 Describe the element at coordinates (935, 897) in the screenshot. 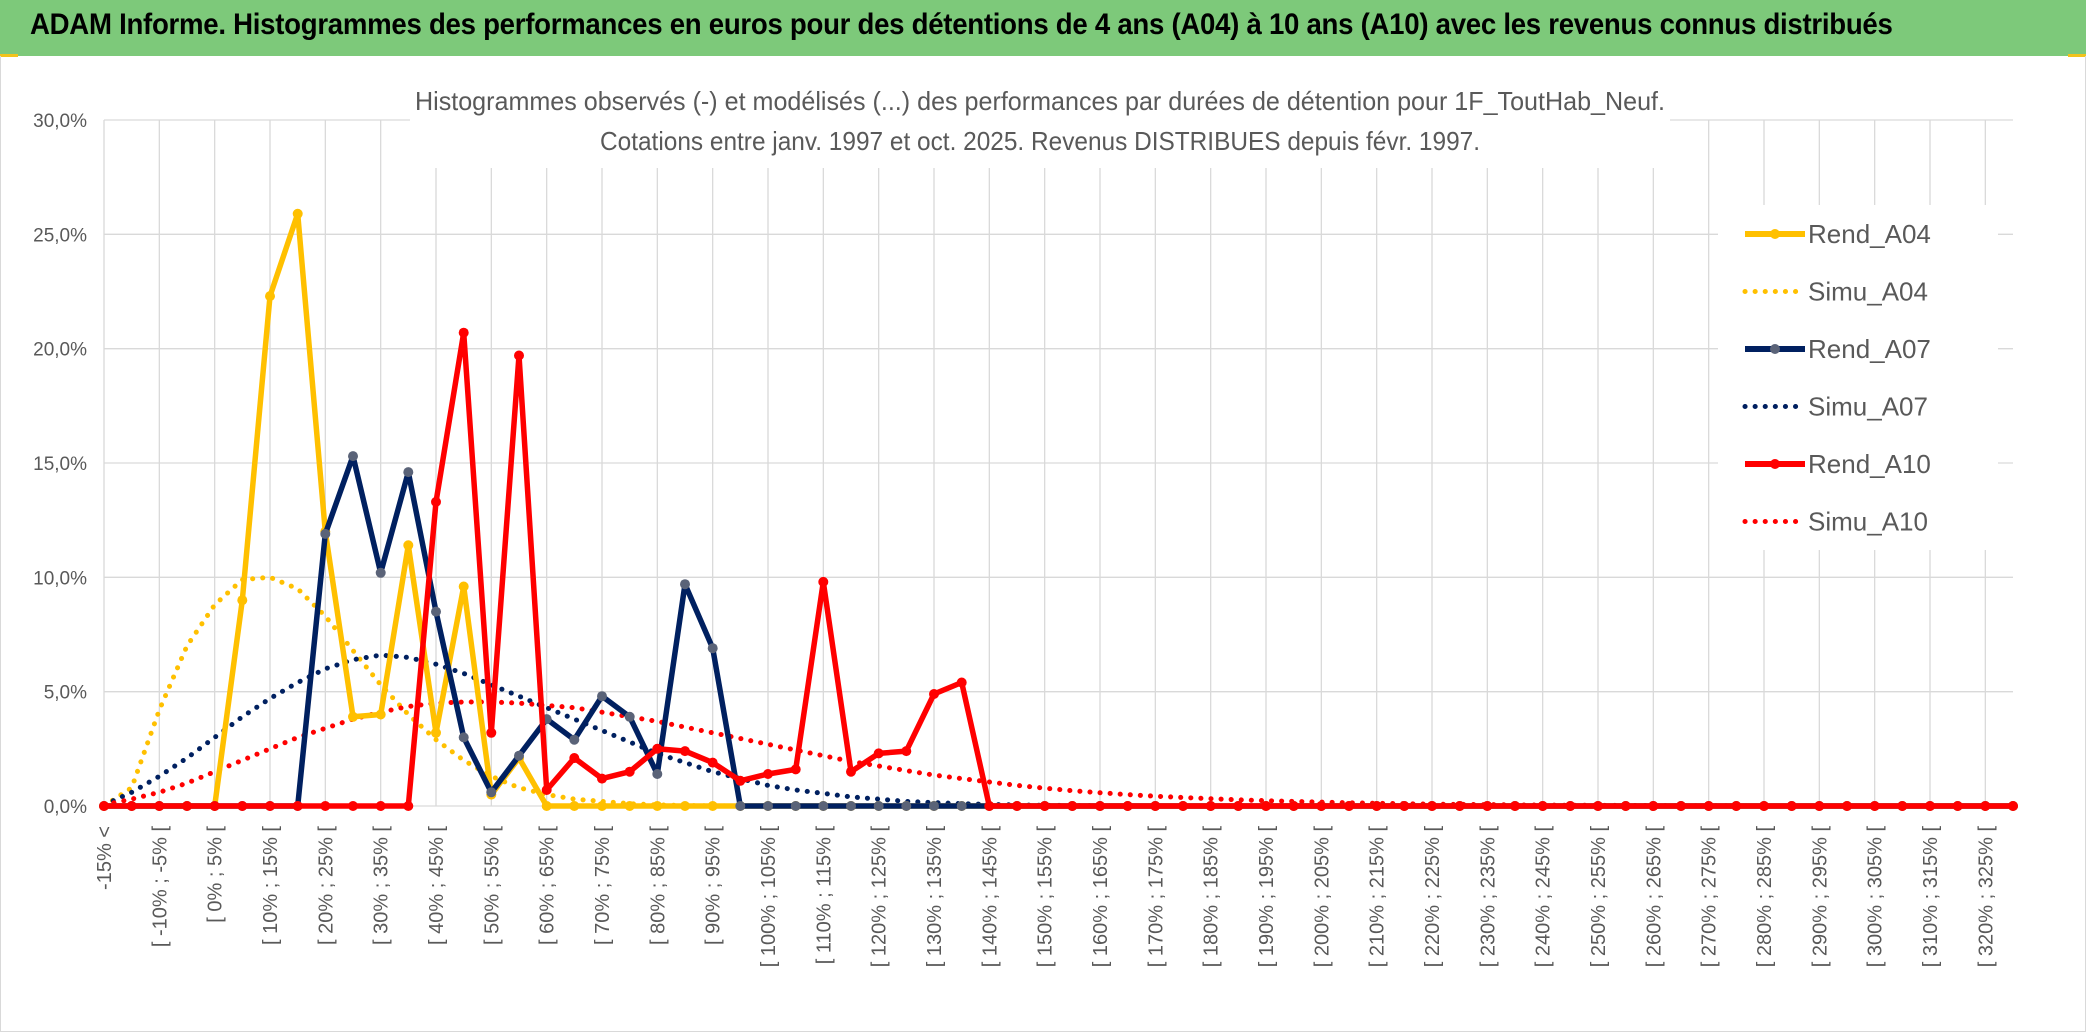

I see `x-tick-label: [ 130% ; 135% [` at that location.